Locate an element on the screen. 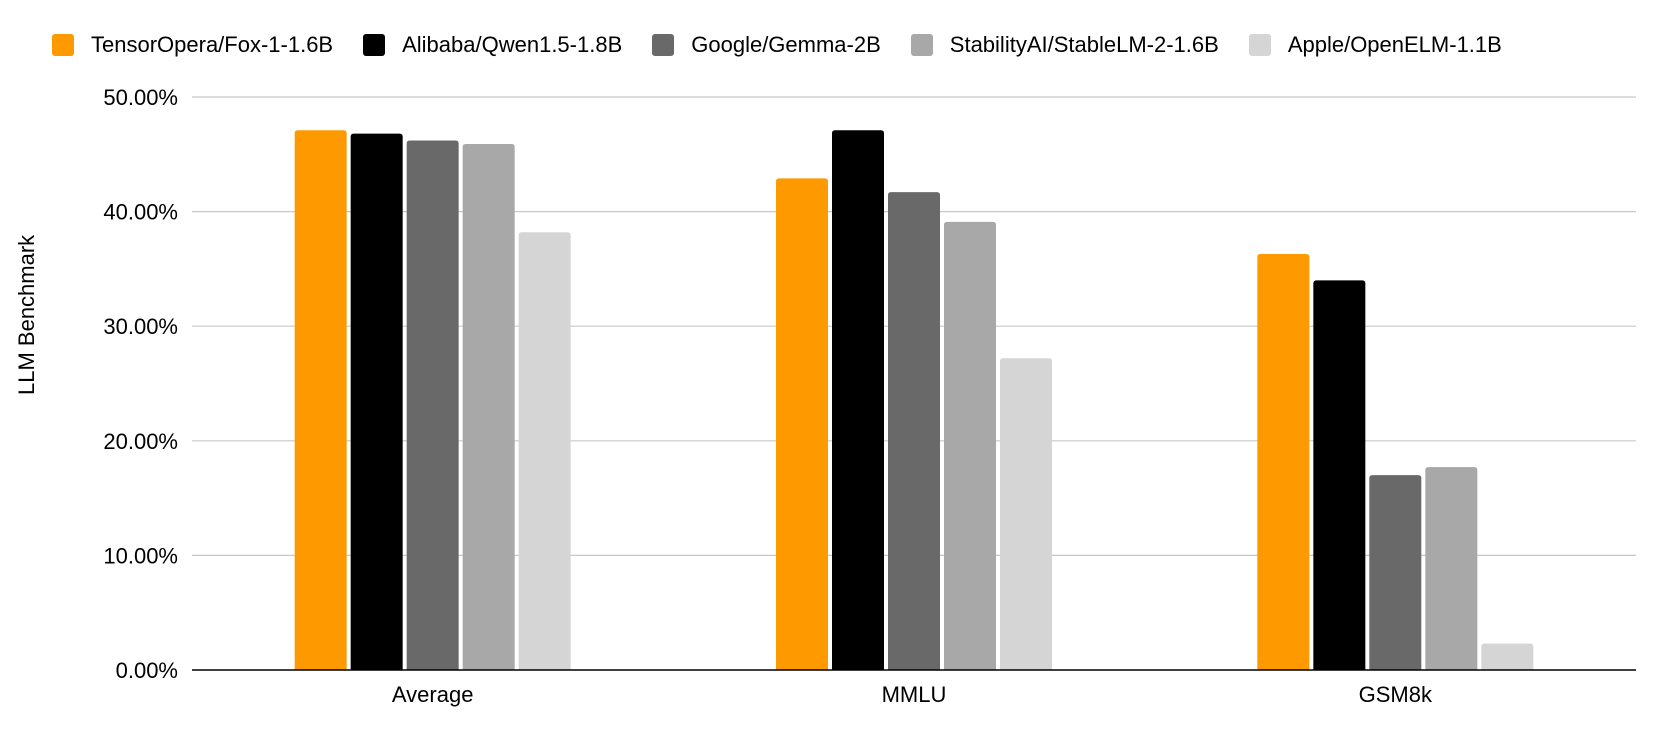  legend-item: Apple/OpenELM-1.1B is located at coordinates (1375, 45).